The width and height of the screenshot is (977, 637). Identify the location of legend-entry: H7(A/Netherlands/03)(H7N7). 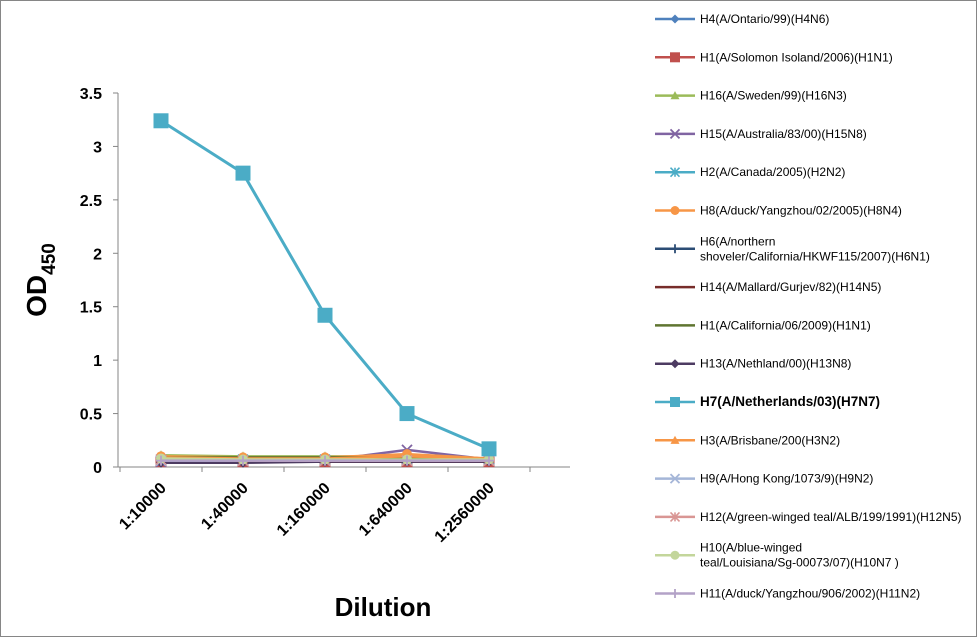
(767, 401).